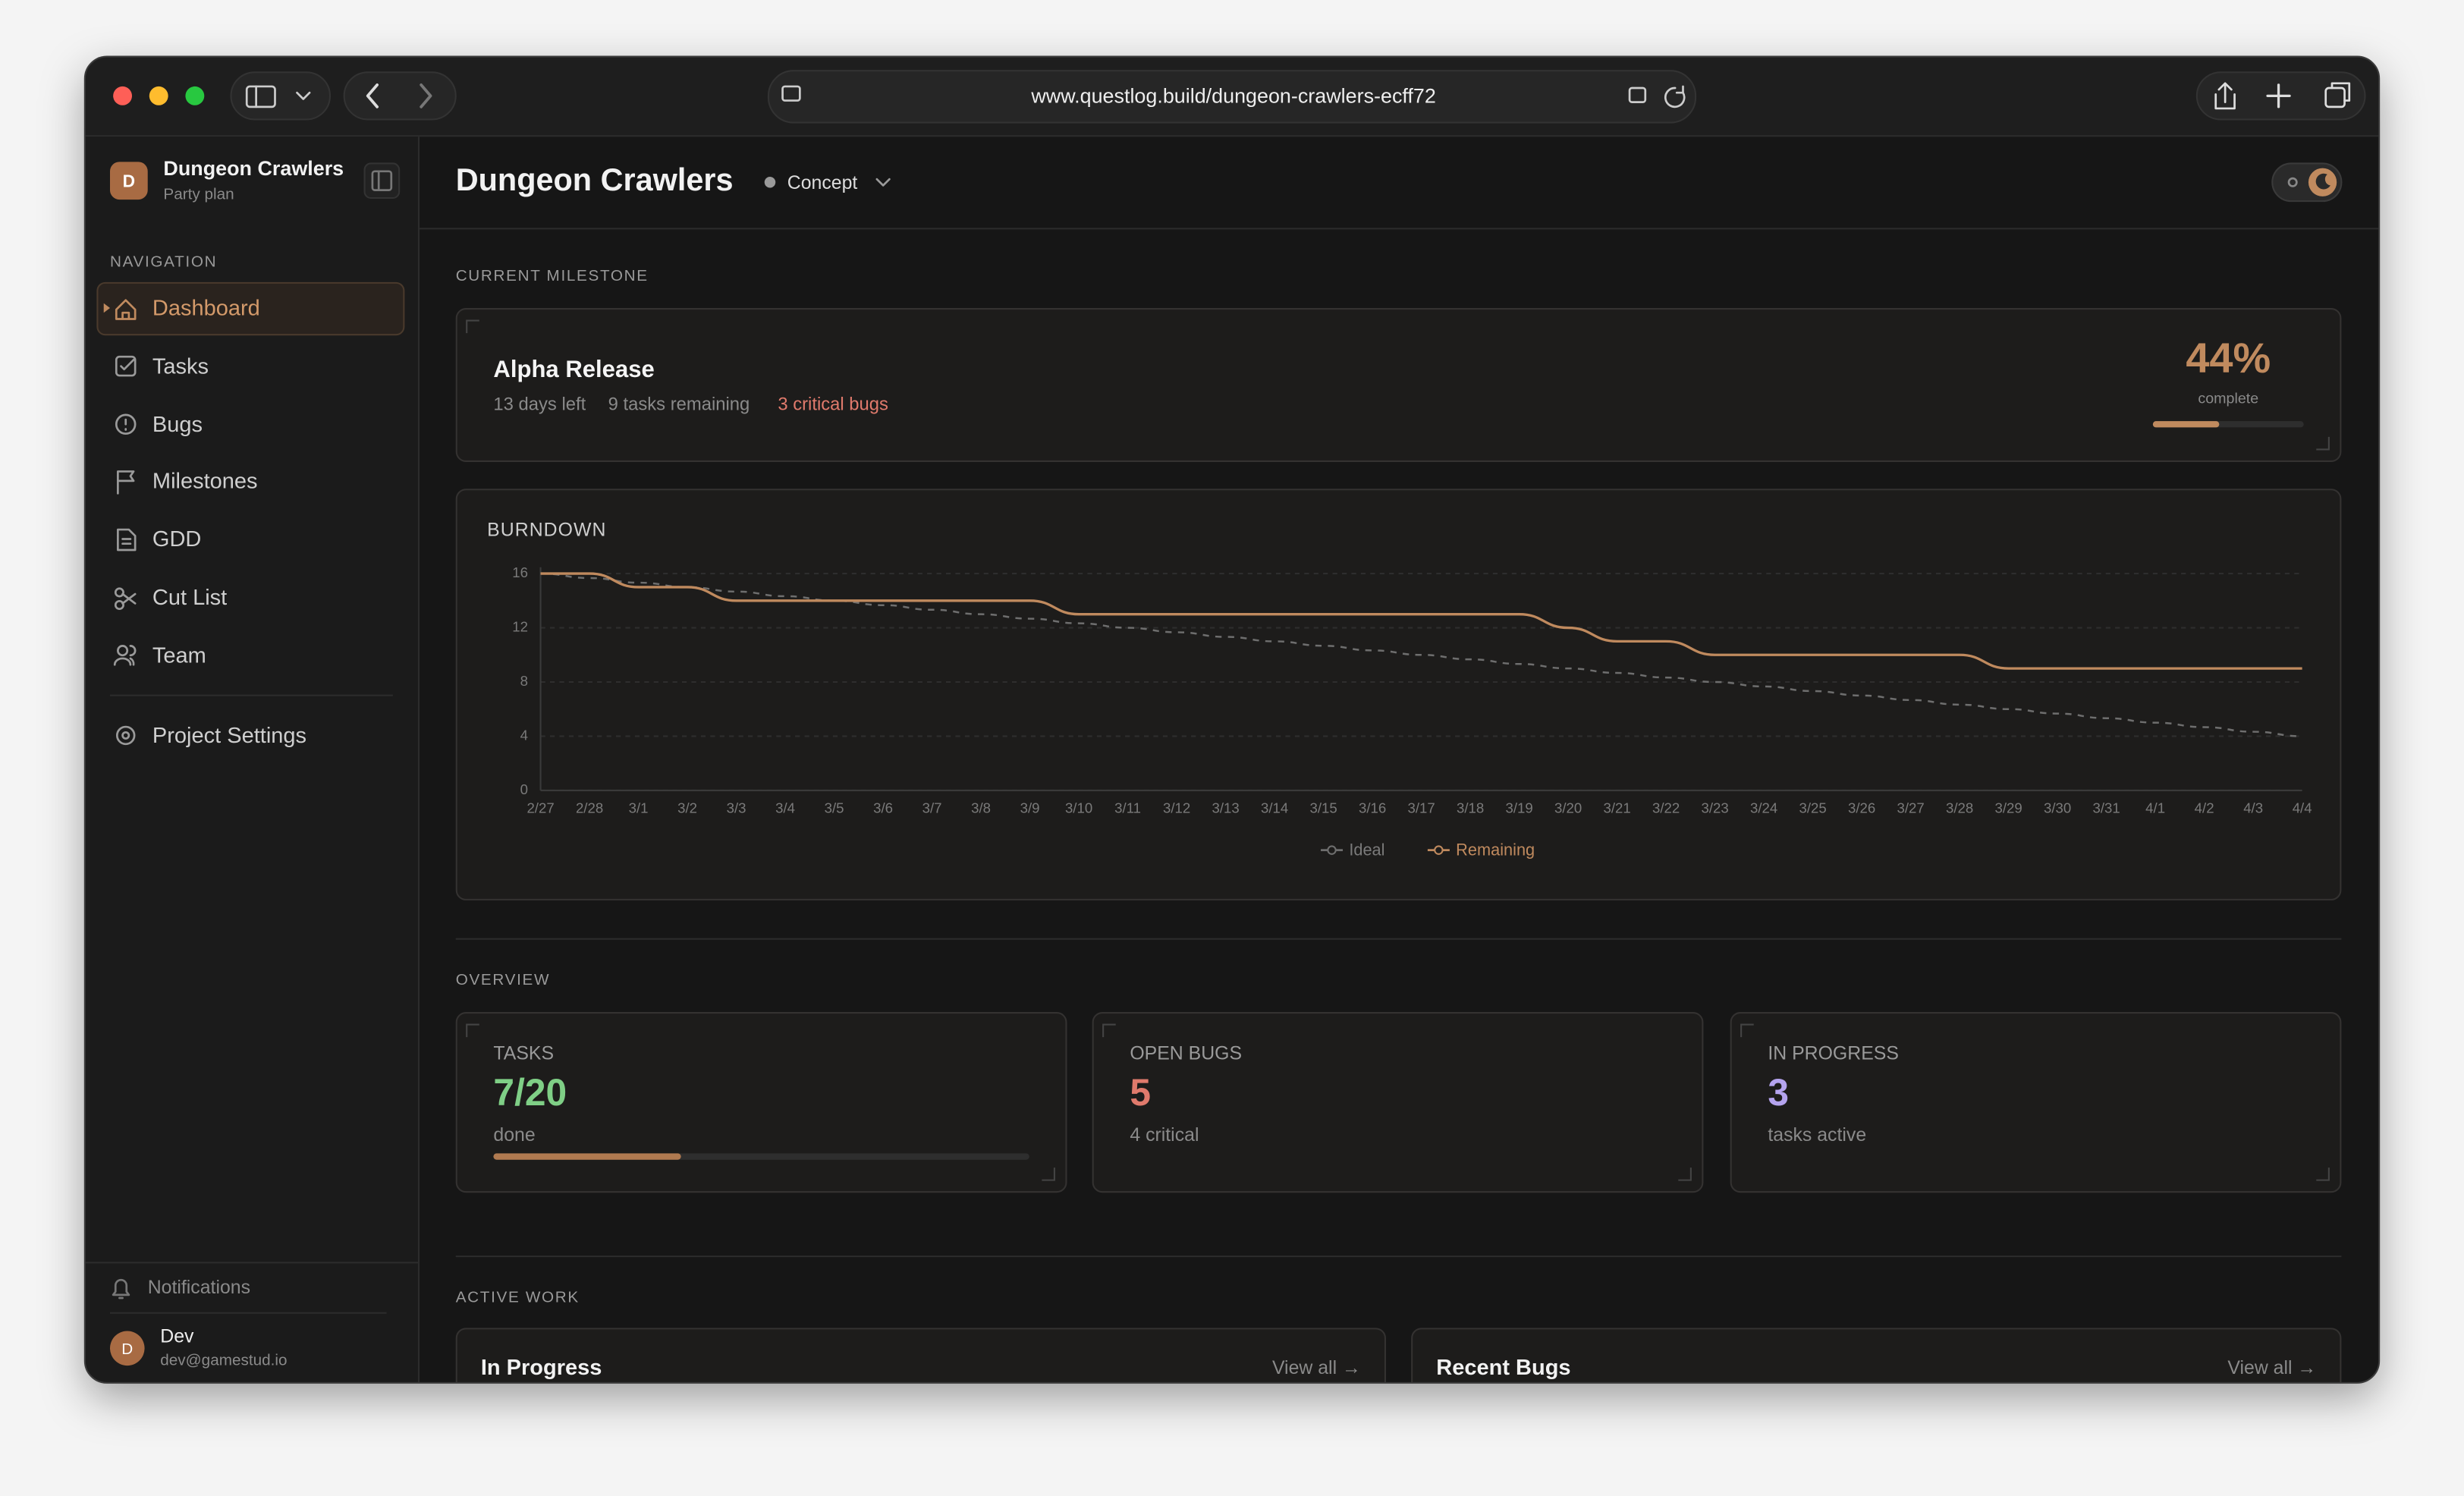  I want to click on nav-bugs: Bugs, so click(159, 425).